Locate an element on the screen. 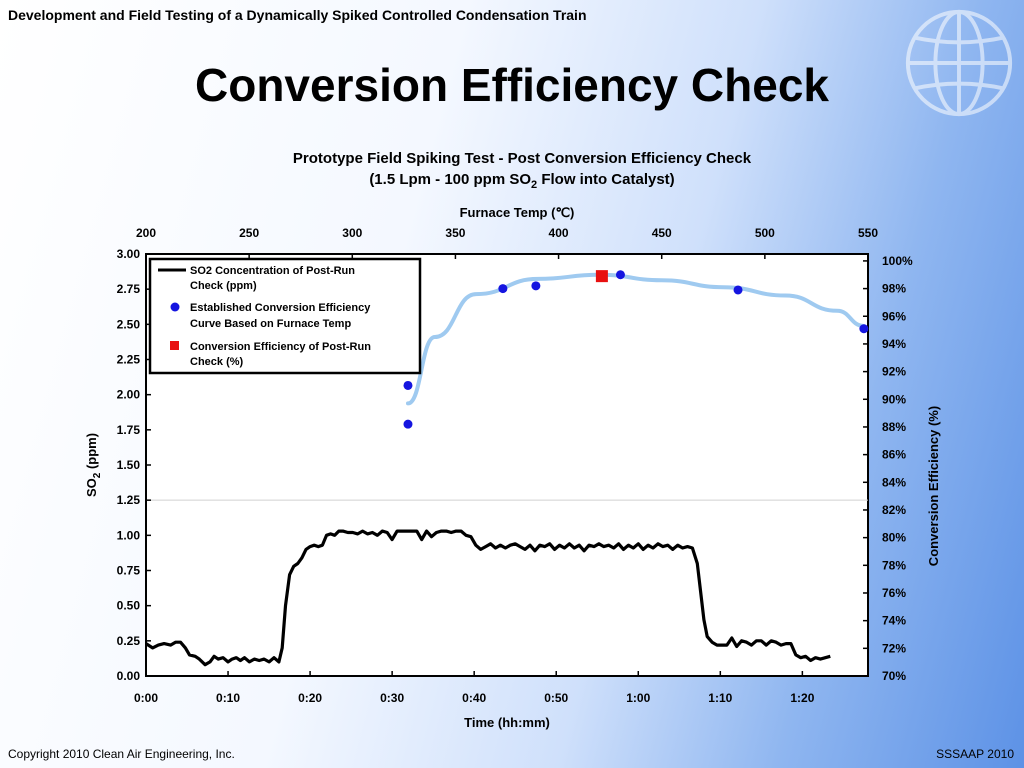 Image resolution: width=1024 pixels, height=768 pixels. x-top-tick-label: 550 is located at coordinates (868, 233).